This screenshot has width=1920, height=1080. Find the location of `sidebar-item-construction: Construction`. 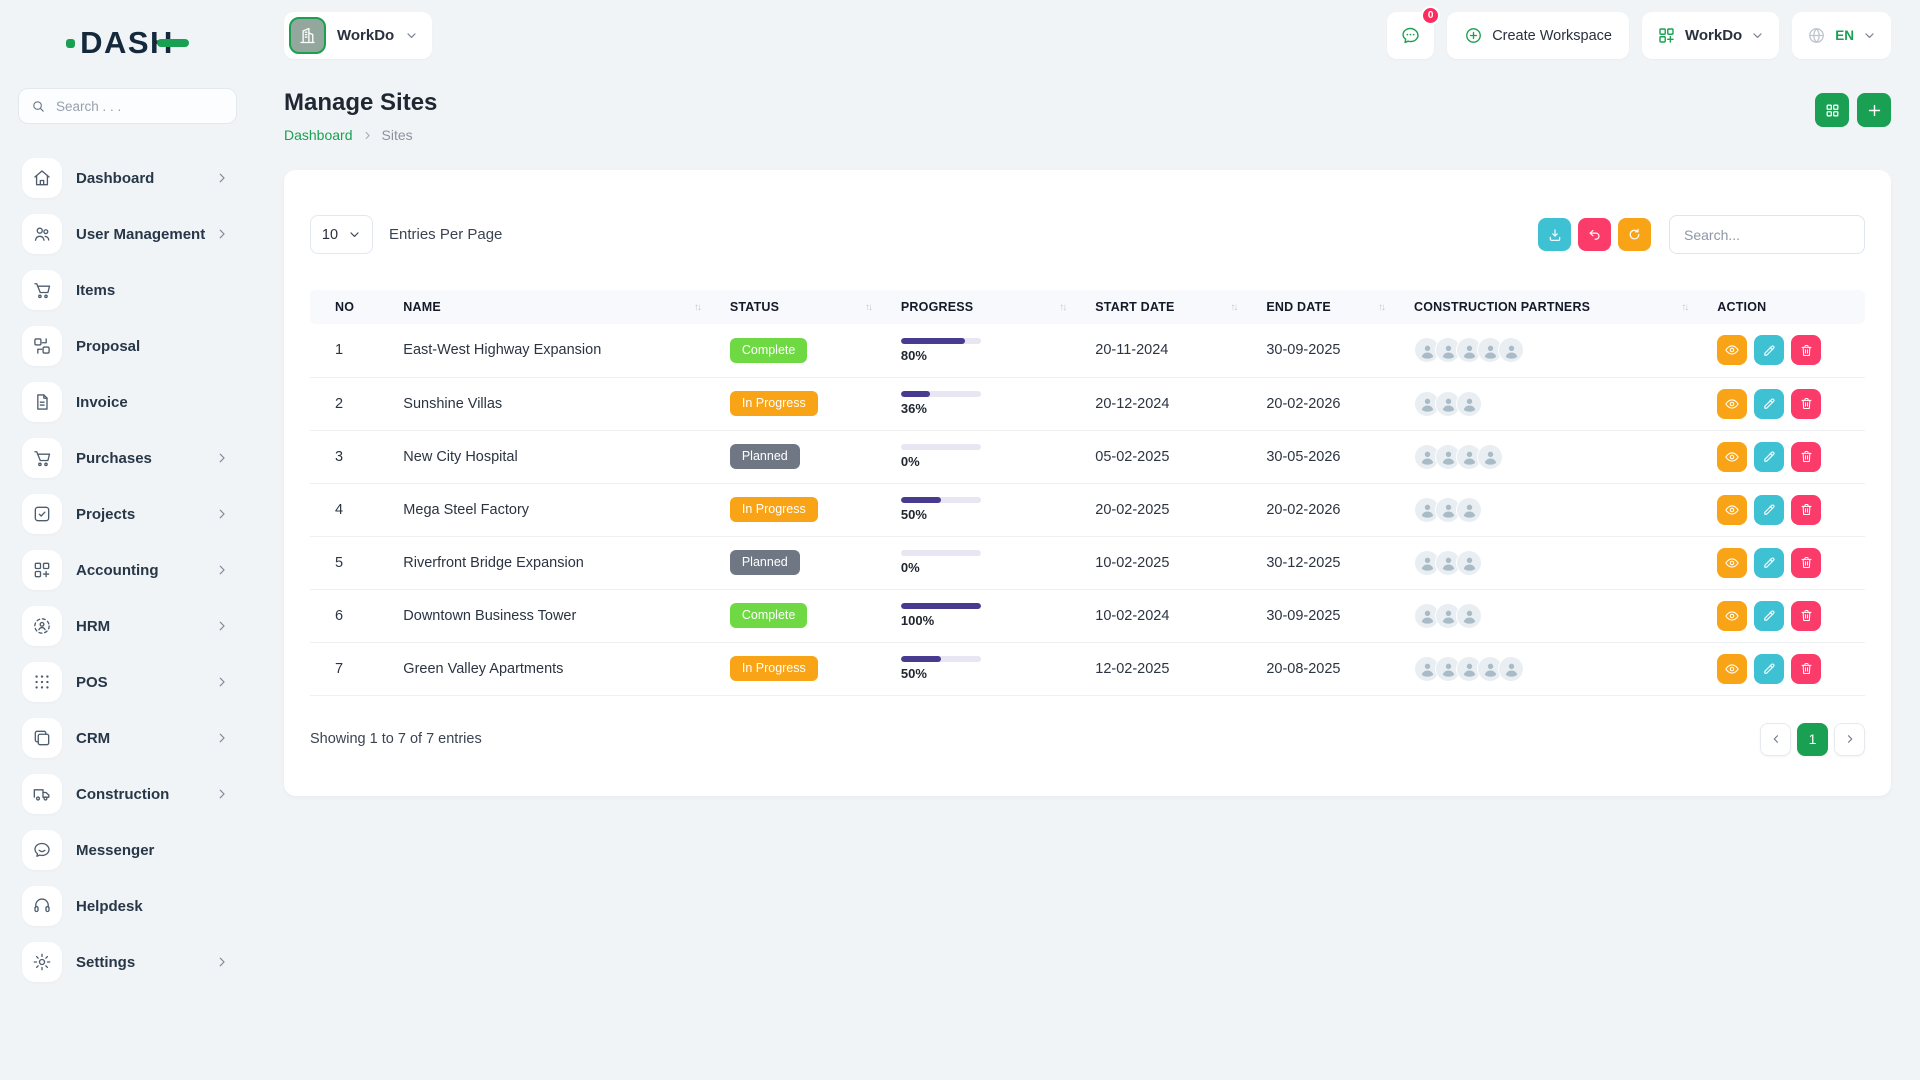

sidebar-item-construction: Construction is located at coordinates (125, 794).